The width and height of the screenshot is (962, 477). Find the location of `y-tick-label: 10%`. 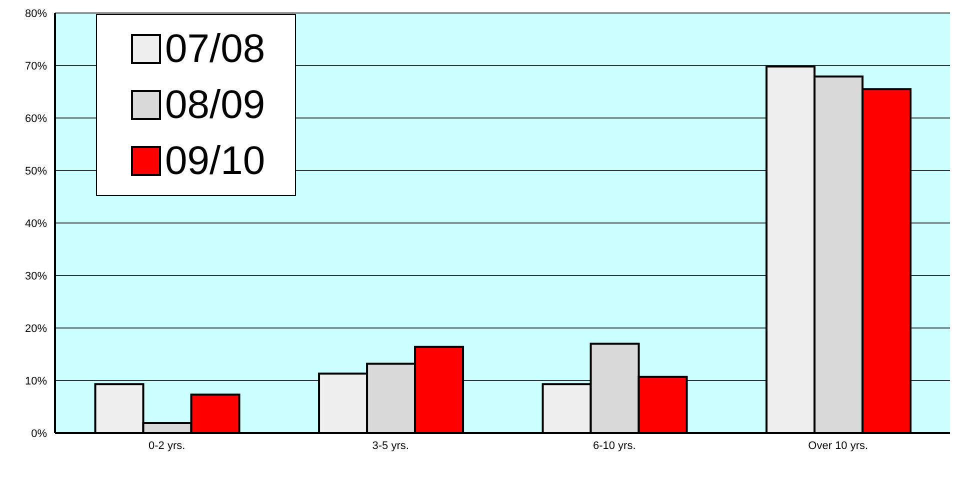

y-tick-label: 10% is located at coordinates (36, 381).